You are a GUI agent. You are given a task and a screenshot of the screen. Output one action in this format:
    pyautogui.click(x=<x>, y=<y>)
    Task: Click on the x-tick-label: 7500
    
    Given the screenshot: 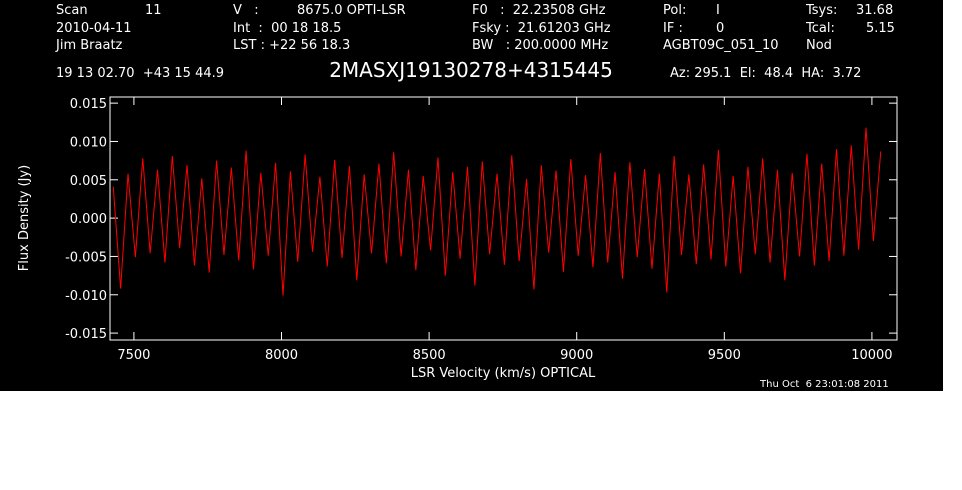 What is the action you would take?
    pyautogui.click(x=133, y=355)
    